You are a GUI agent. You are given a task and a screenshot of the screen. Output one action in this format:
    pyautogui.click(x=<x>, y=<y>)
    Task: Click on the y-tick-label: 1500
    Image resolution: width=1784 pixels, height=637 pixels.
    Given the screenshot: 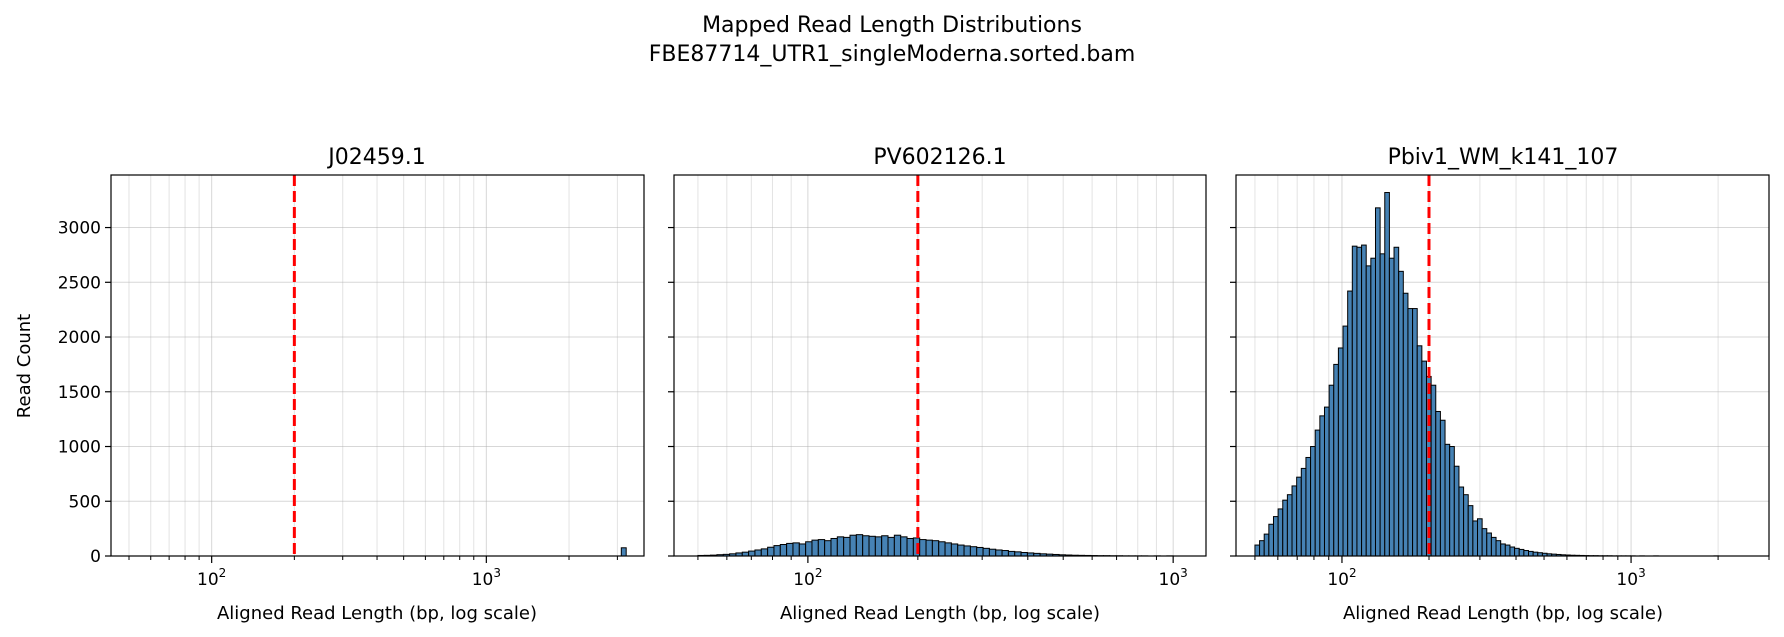 What is the action you would take?
    pyautogui.click(x=79, y=393)
    